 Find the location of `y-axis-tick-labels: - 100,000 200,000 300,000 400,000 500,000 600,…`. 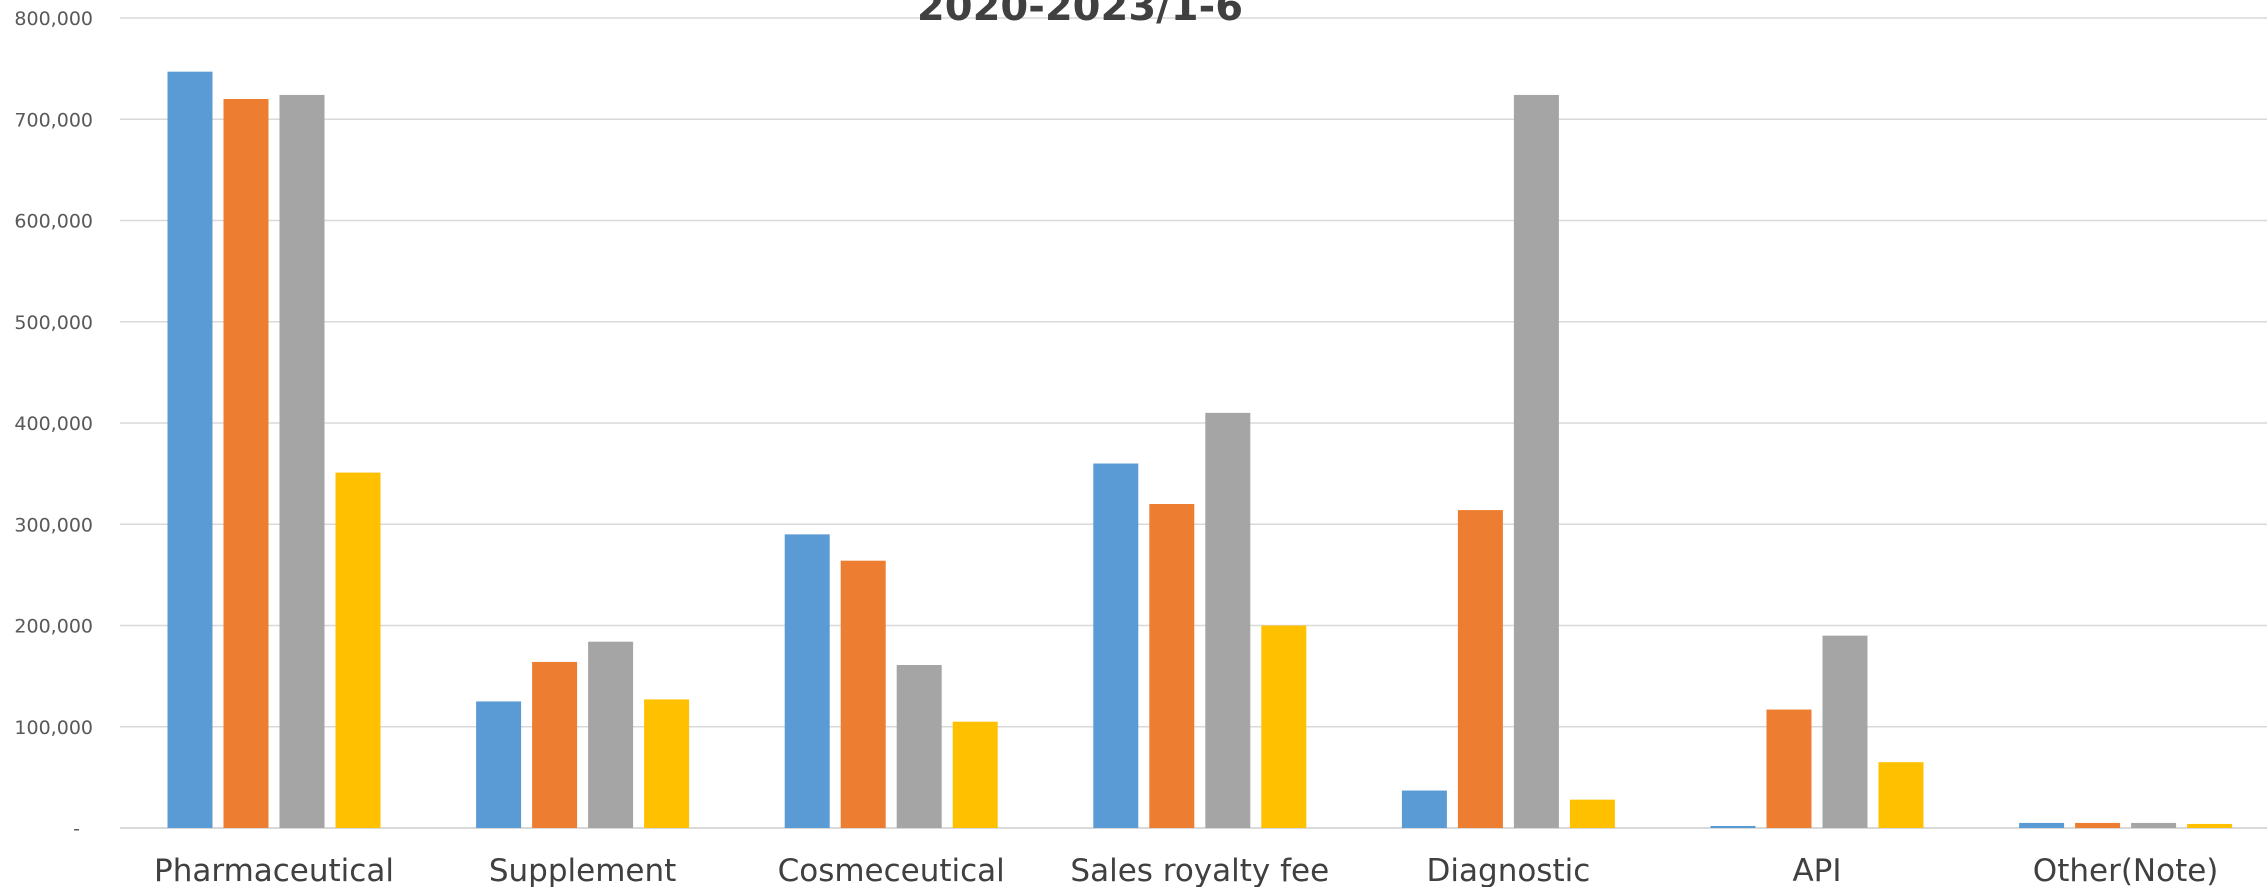

y-axis-tick-labels: - 100,000 200,000 300,000 400,000 500,000 600,… is located at coordinates (53, 424).